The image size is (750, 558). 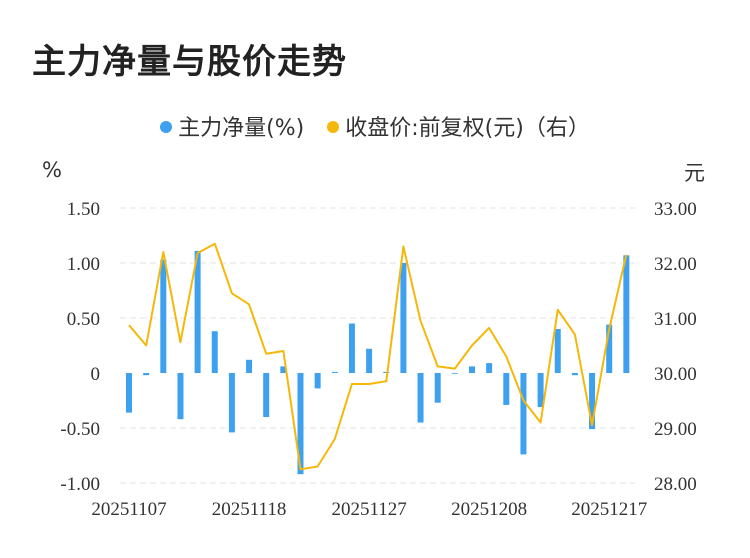 I want to click on legend-item-close-price: 收盘价:前复权(元)（右）, so click(x=458, y=126).